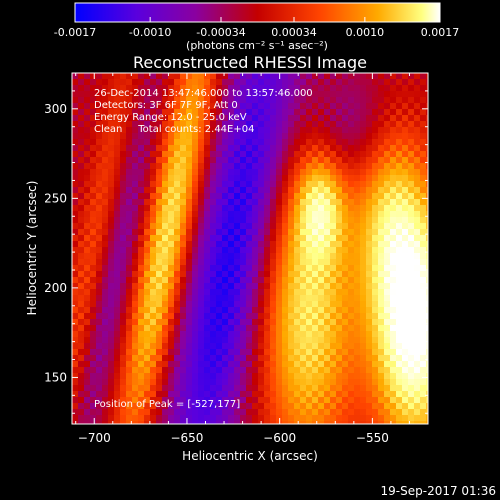  Describe the element at coordinates (250, 456) in the screenshot. I see `x-axis-label: Heliocentric X (arcsec)` at that location.